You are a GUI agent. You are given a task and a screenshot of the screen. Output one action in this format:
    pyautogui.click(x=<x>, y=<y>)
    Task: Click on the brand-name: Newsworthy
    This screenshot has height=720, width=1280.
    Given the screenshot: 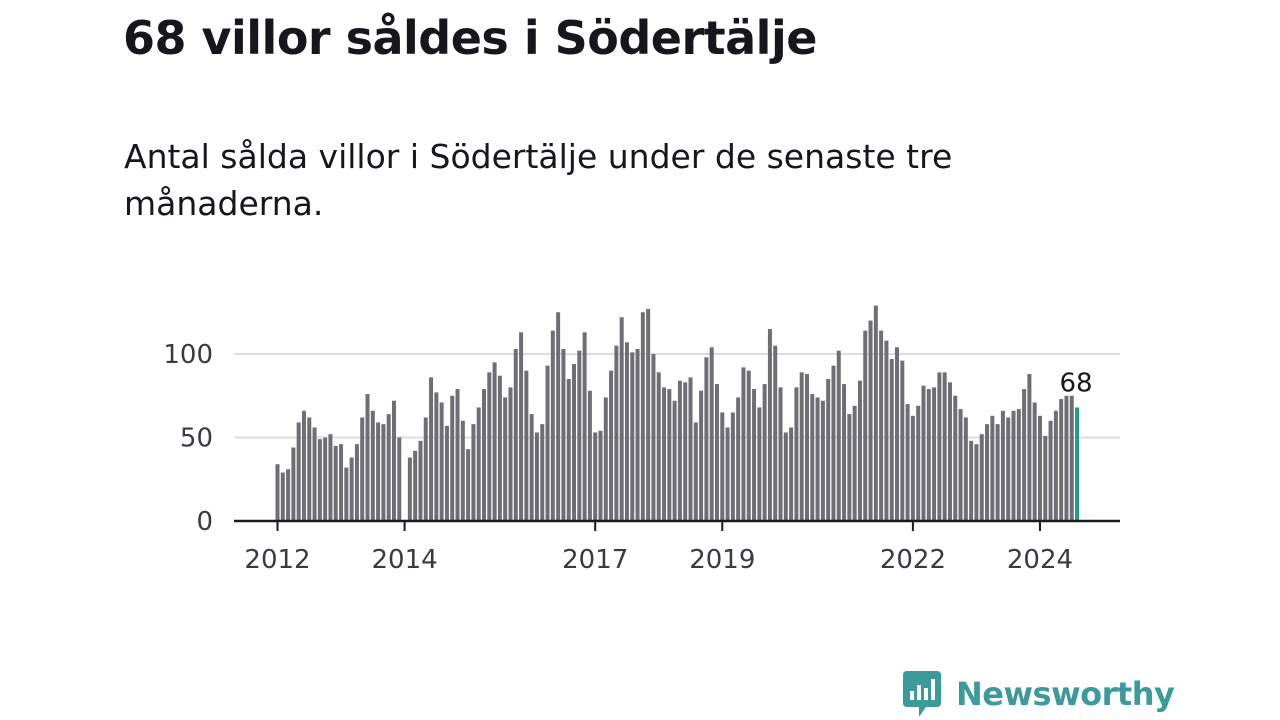 What is the action you would take?
    pyautogui.click(x=1065, y=694)
    